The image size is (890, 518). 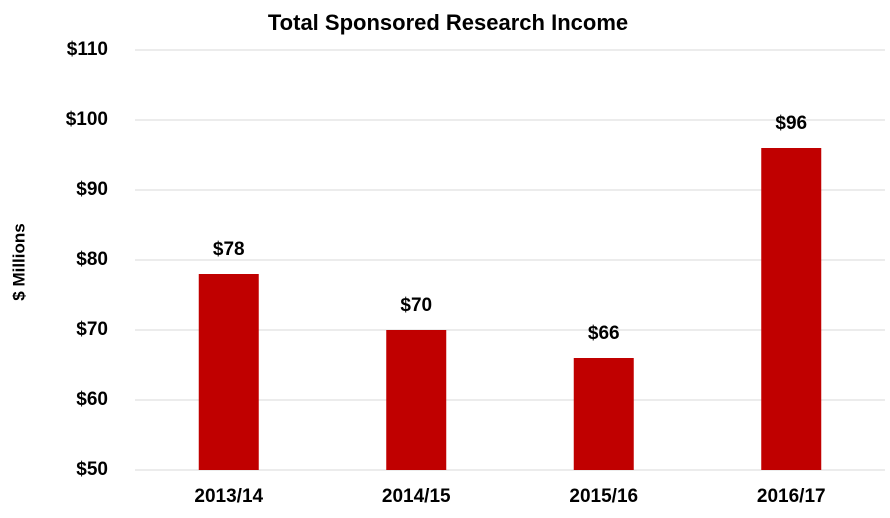 I want to click on x-tick-label: 2014/15, so click(x=416, y=496).